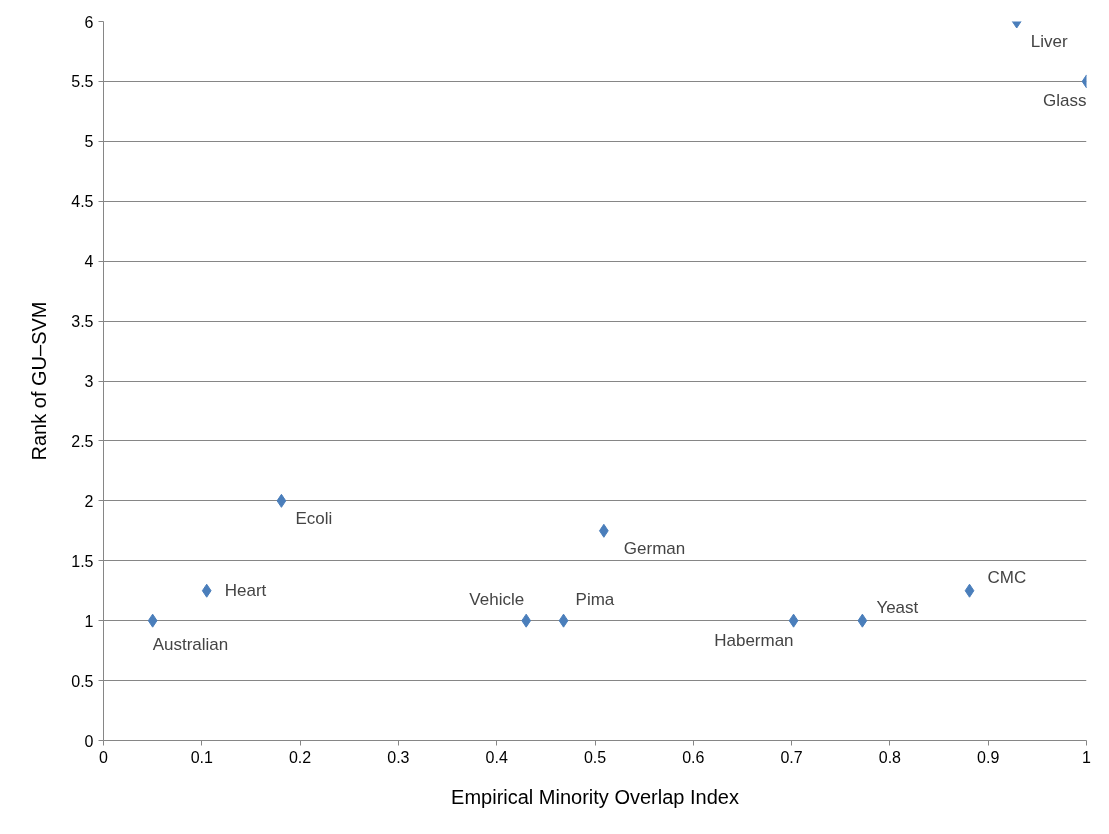 This screenshot has width=1109, height=834. Describe the element at coordinates (890, 757) in the screenshot. I see `x-tick-label: 0.8` at that location.